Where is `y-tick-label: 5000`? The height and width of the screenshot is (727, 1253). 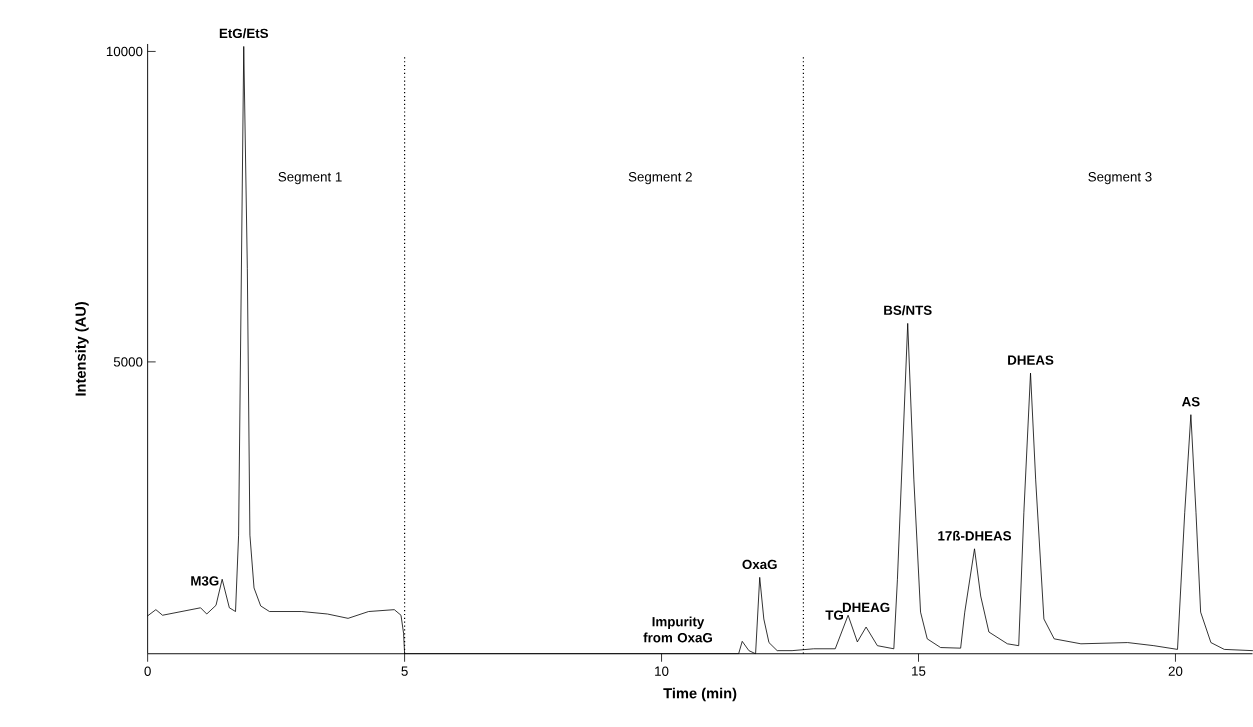
y-tick-label: 5000 is located at coordinates (128, 362).